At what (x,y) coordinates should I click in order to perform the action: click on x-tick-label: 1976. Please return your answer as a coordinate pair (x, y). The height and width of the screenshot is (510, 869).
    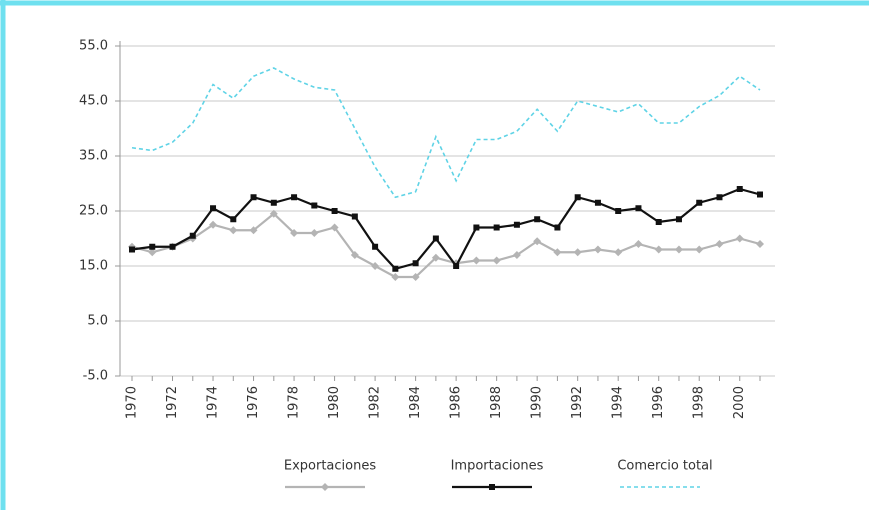
    Looking at the image, I should click on (253, 402).